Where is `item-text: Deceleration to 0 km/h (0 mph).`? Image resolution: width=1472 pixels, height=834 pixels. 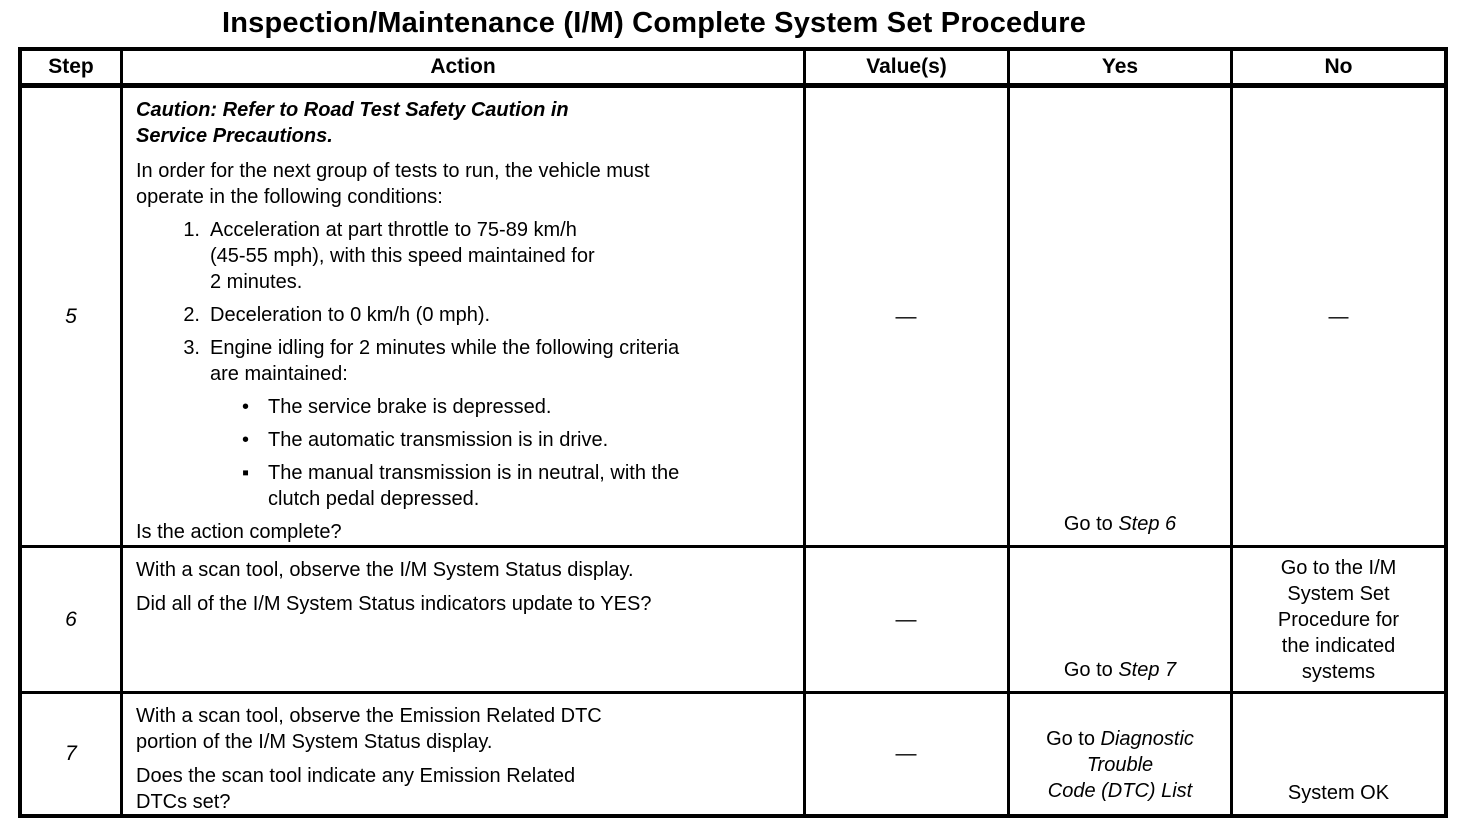
item-text: Deceleration to 0 km/h (0 mph). is located at coordinates (350, 315).